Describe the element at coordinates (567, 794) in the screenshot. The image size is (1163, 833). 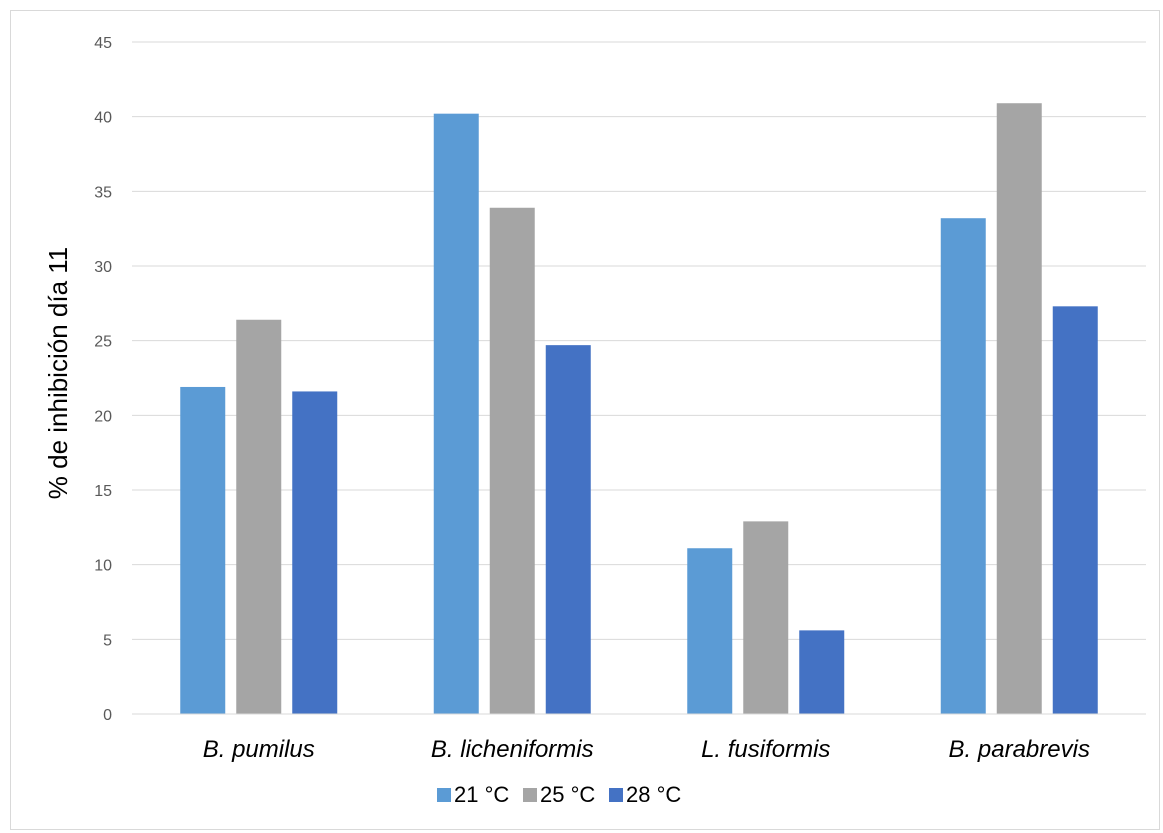
I see `legend-label: 25 °C` at that location.